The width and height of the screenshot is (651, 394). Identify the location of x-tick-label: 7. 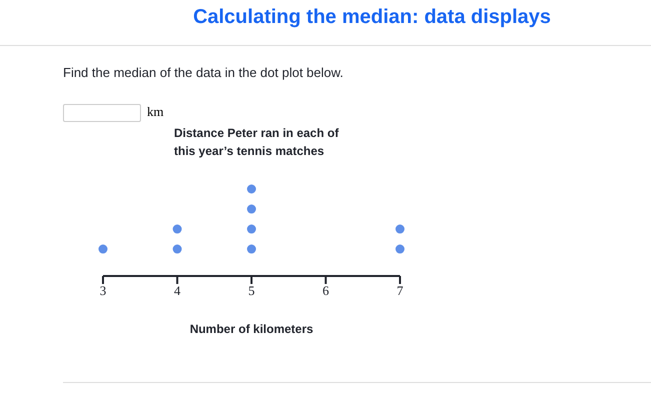
(400, 290).